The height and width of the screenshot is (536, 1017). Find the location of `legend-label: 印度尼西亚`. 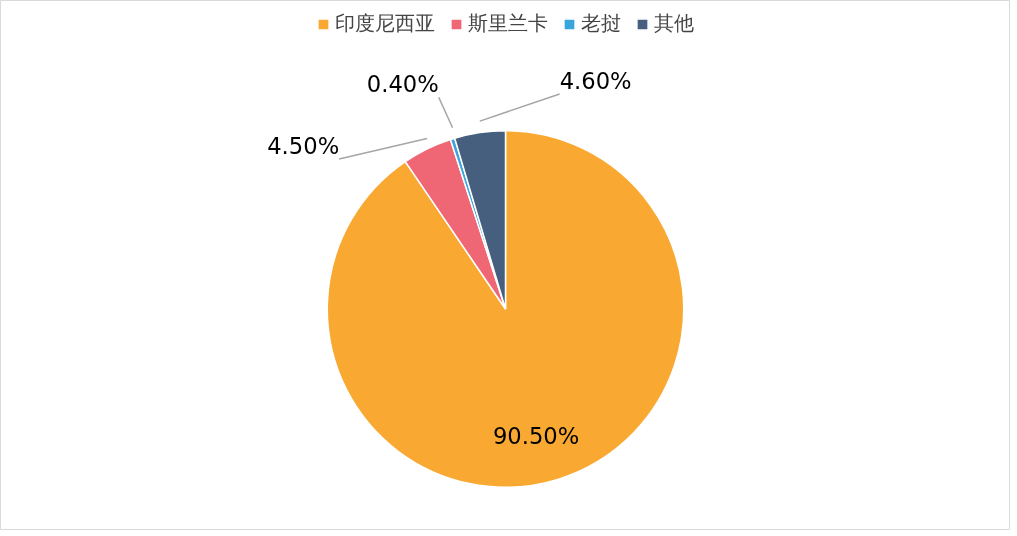

legend-label: 印度尼西亚 is located at coordinates (385, 23).